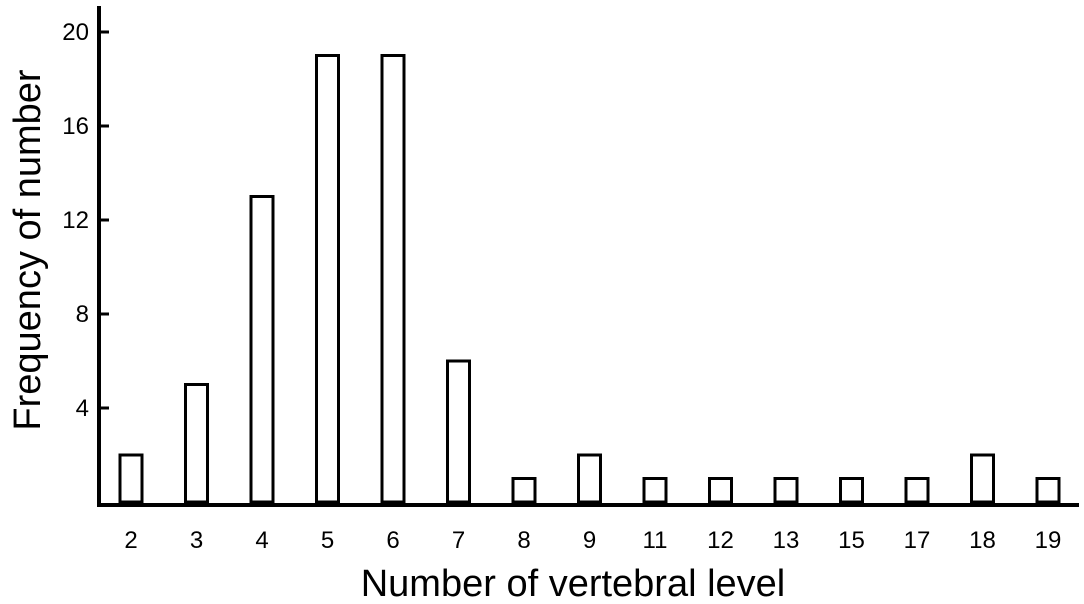 This screenshot has width=1084, height=604. What do you see at coordinates (28, 250) in the screenshot?
I see `y-axis-title: Frequency of number` at bounding box center [28, 250].